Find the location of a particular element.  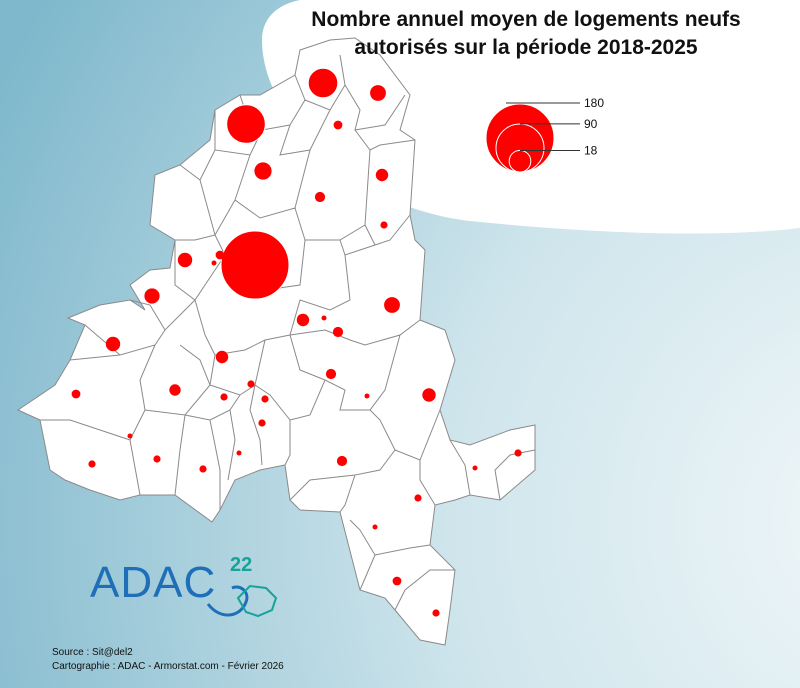

logo-superscript: 22 is located at coordinates (241, 565).